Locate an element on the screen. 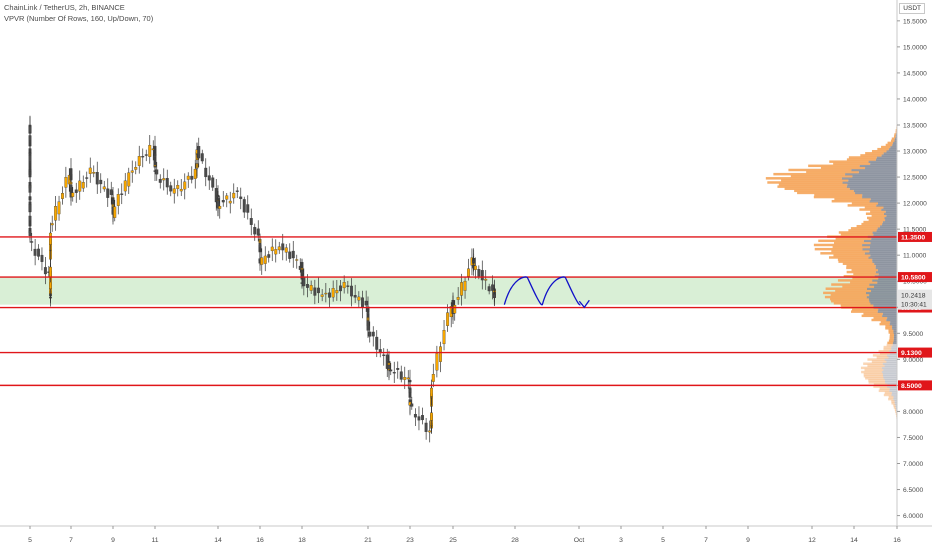 This screenshot has height=550, width=932. current-price-bg is located at coordinates (915, 299).